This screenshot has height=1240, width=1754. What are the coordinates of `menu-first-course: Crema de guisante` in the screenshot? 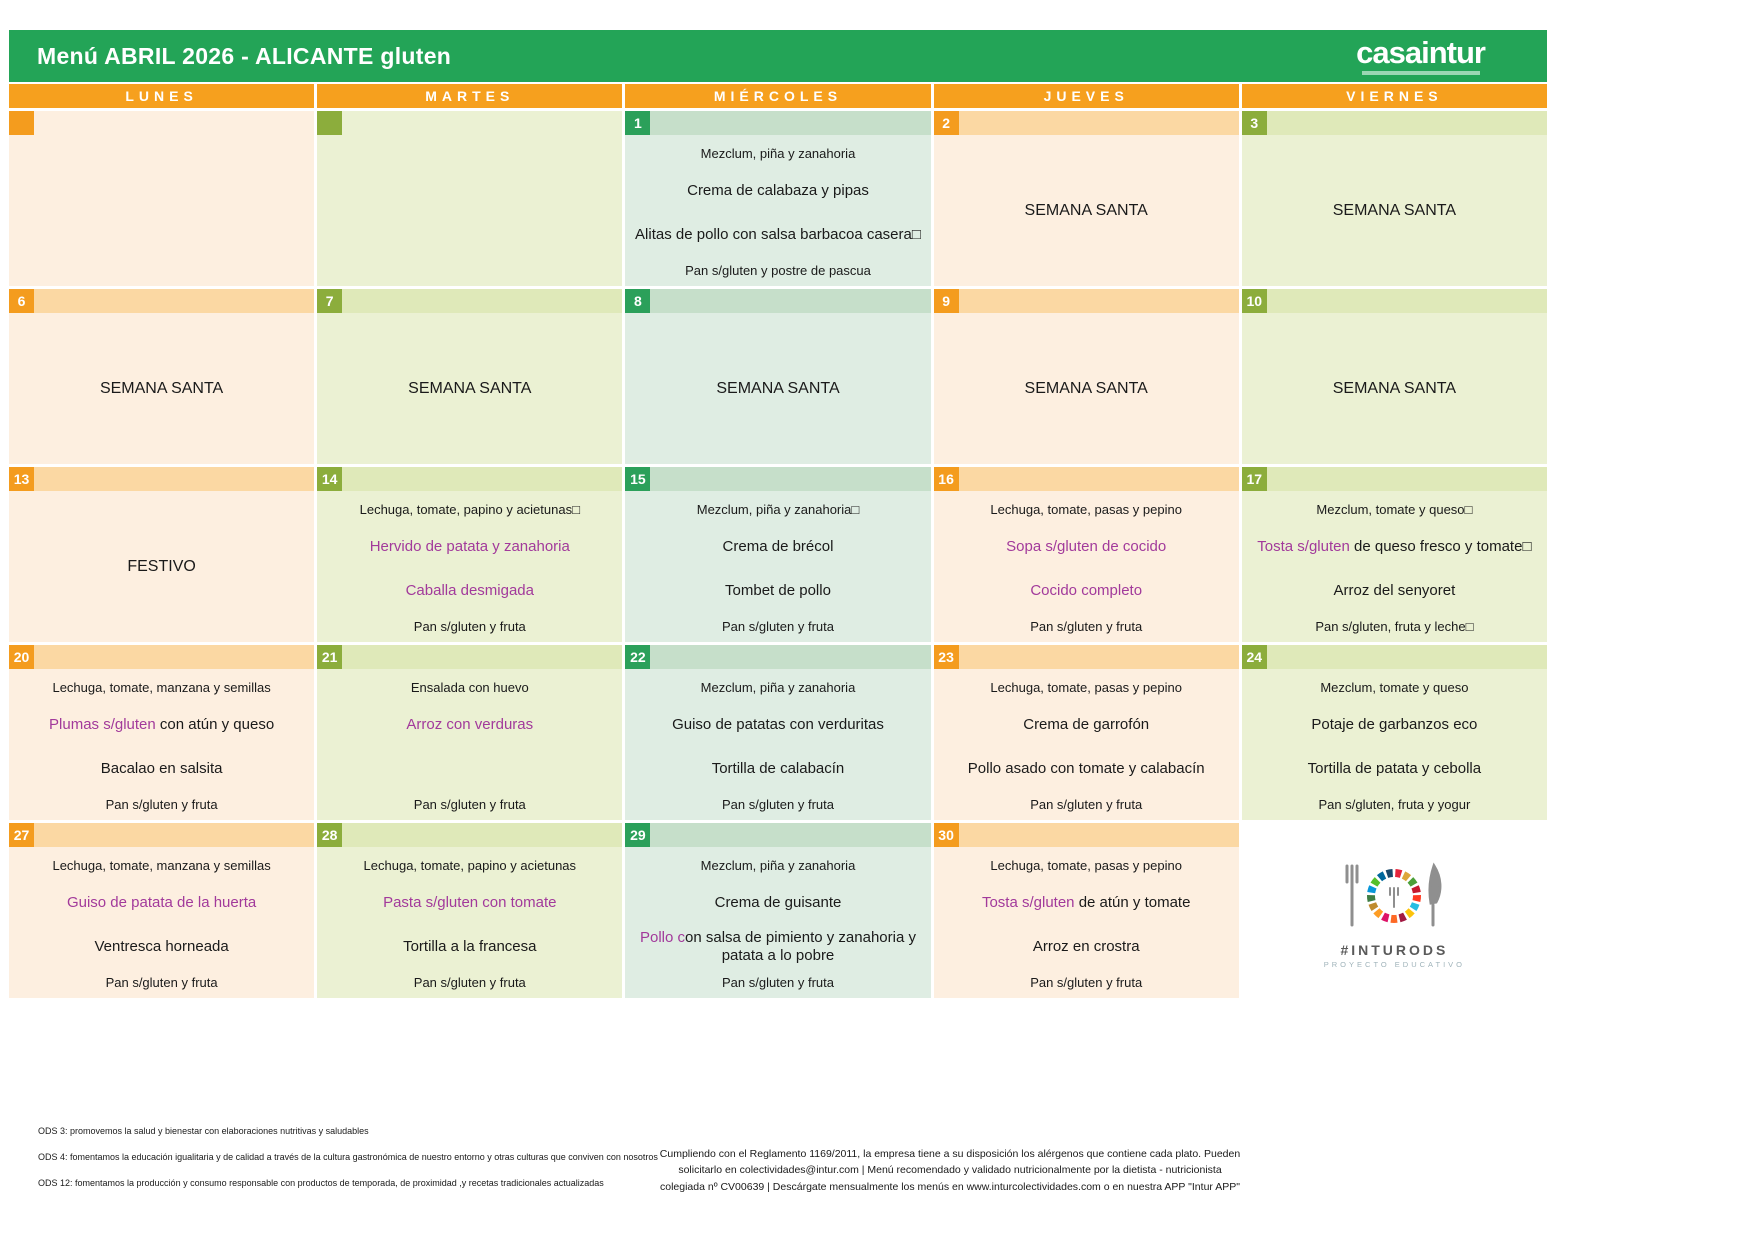 It's located at (777, 903).